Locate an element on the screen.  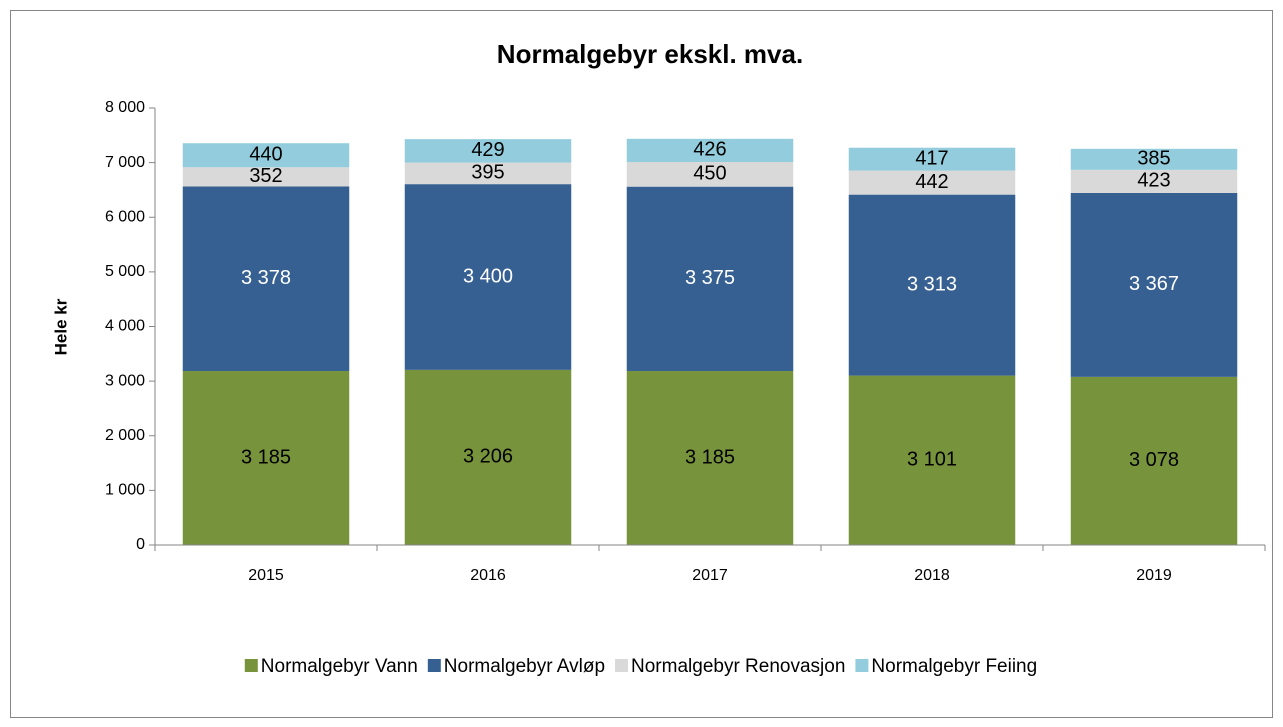
y-tick-label: 1 000 is located at coordinates (125, 490).